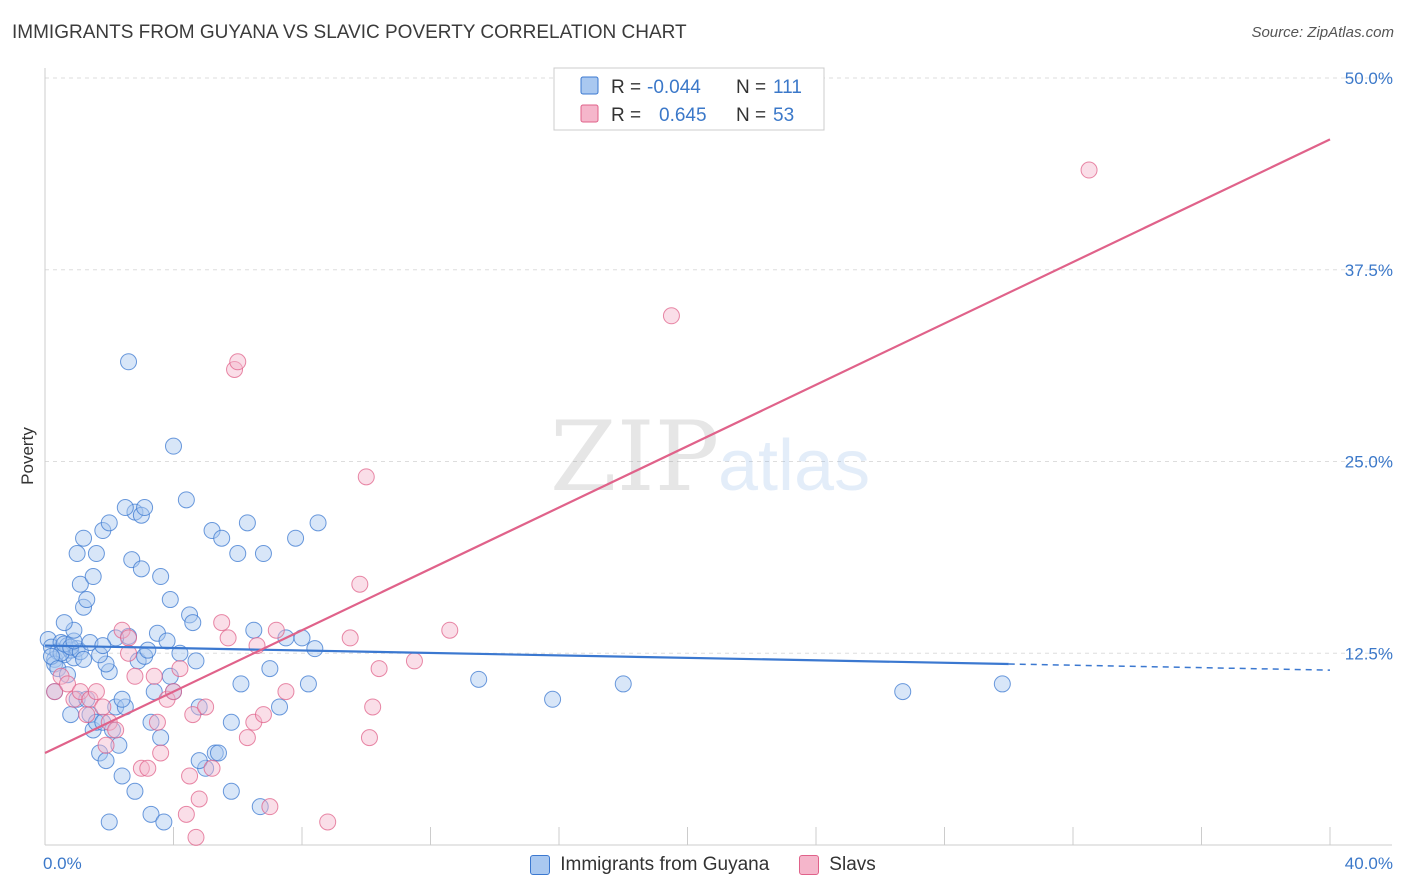 The height and width of the screenshot is (892, 1406). Describe the element at coordinates (787, 87) in the screenshot. I see `legend-n-value-guyana: 111` at that location.